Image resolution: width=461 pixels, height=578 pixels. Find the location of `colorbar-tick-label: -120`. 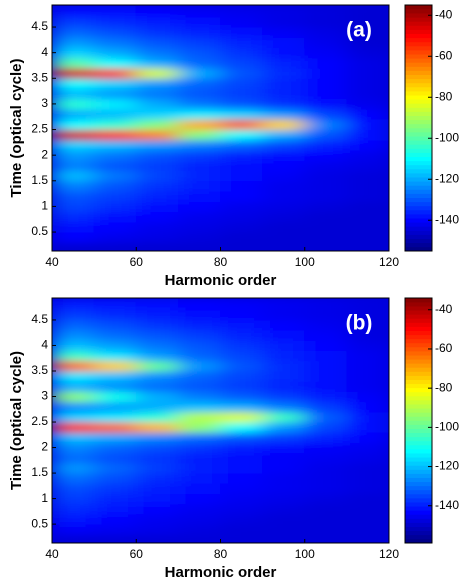

colorbar-tick-label: -120 is located at coordinates (447, 178).